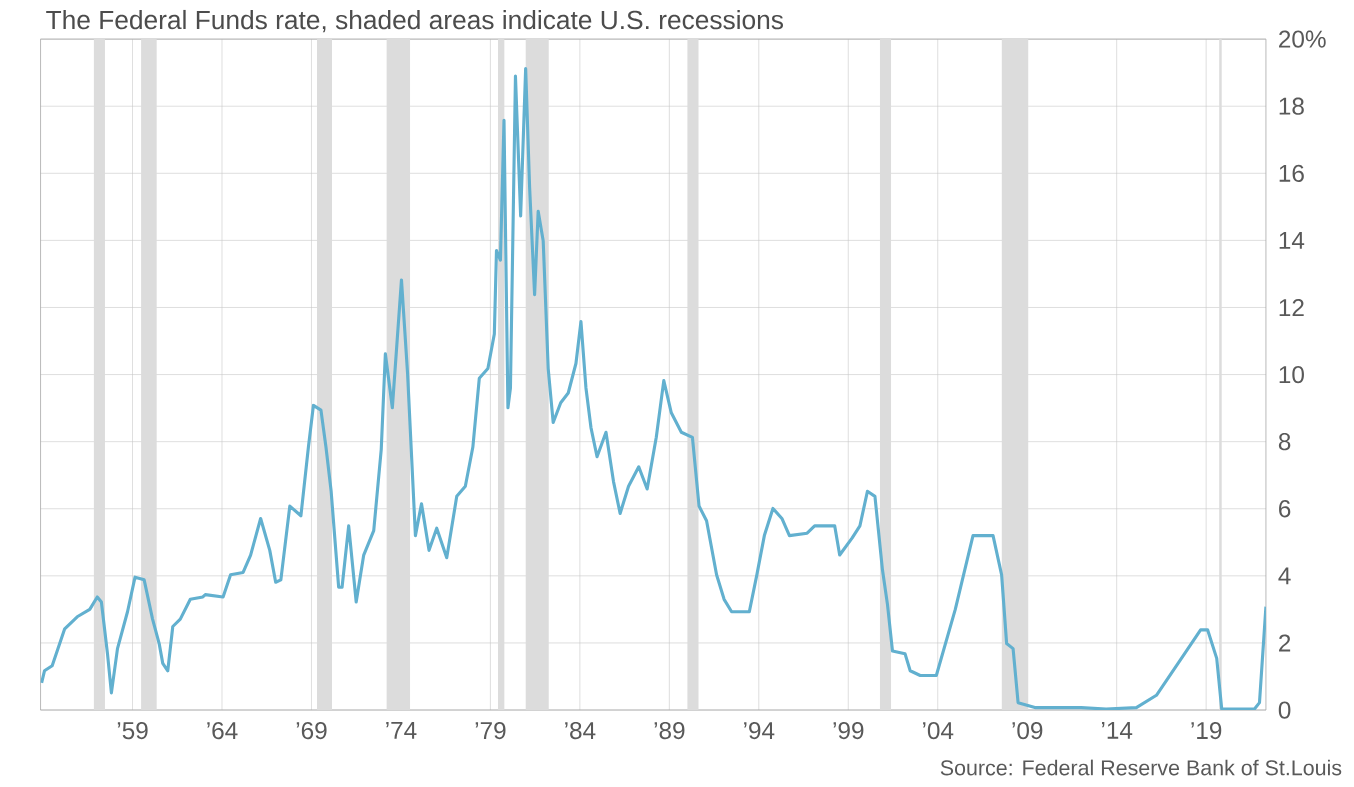  What do you see at coordinates (938, 730) in the screenshot?
I see `x-tick-label: ’04` at bounding box center [938, 730].